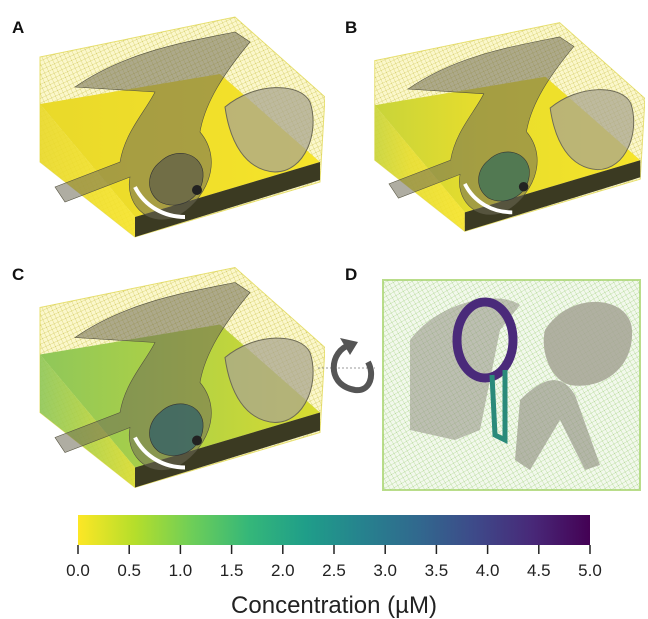  What do you see at coordinates (18, 274) in the screenshot?
I see `panel-label: C` at bounding box center [18, 274].